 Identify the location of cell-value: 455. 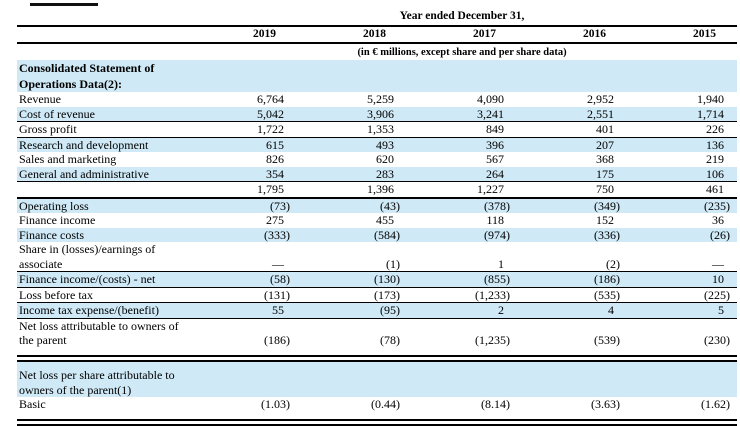
(352, 220).